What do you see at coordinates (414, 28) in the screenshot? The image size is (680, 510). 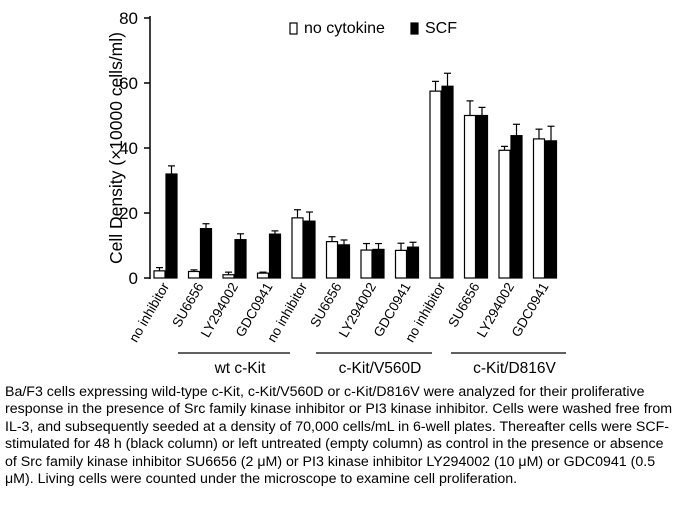 I see `legend-swatch-scf` at bounding box center [414, 28].